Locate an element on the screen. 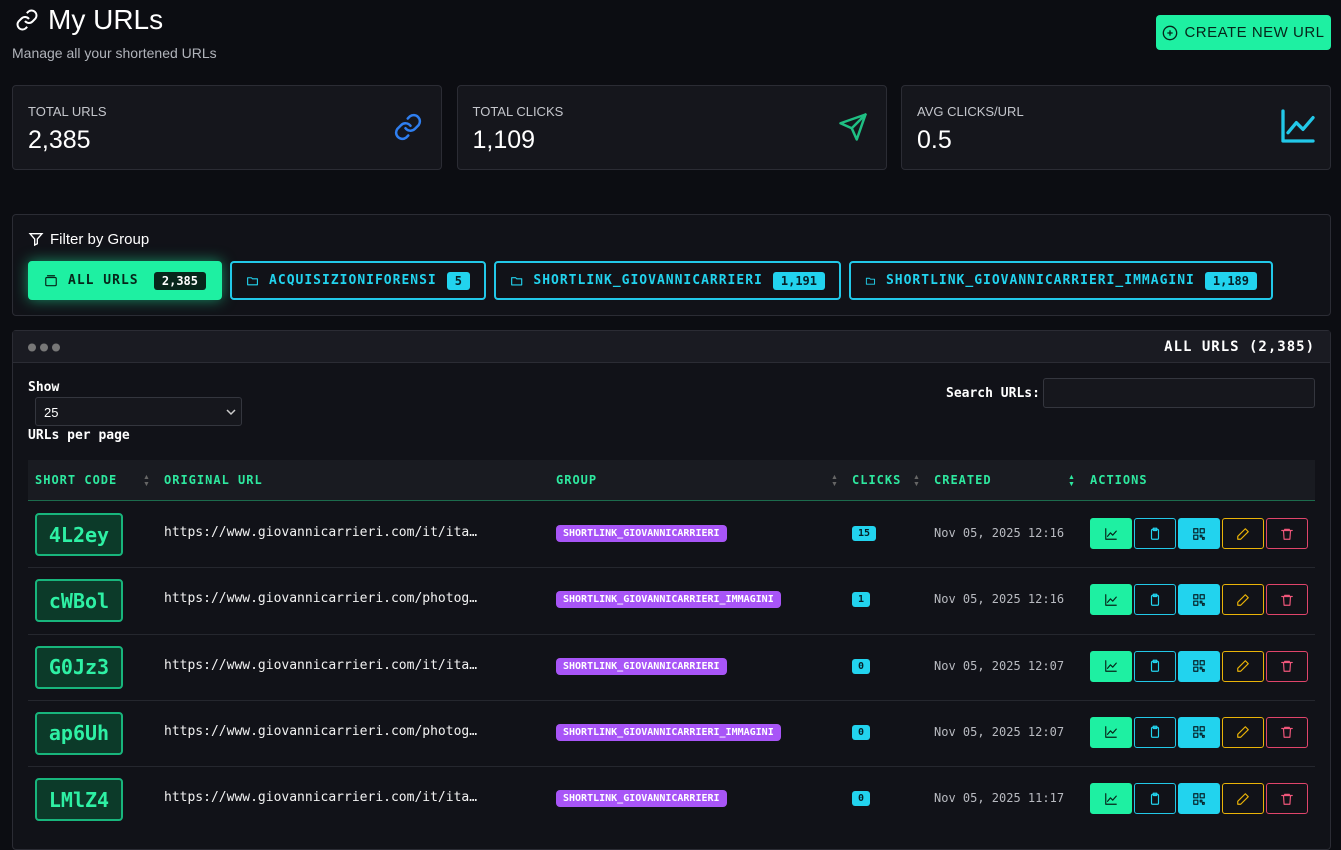 This screenshot has width=1341, height=850. page-subtitle: Manage all your shortened URLs is located at coordinates (114, 53).